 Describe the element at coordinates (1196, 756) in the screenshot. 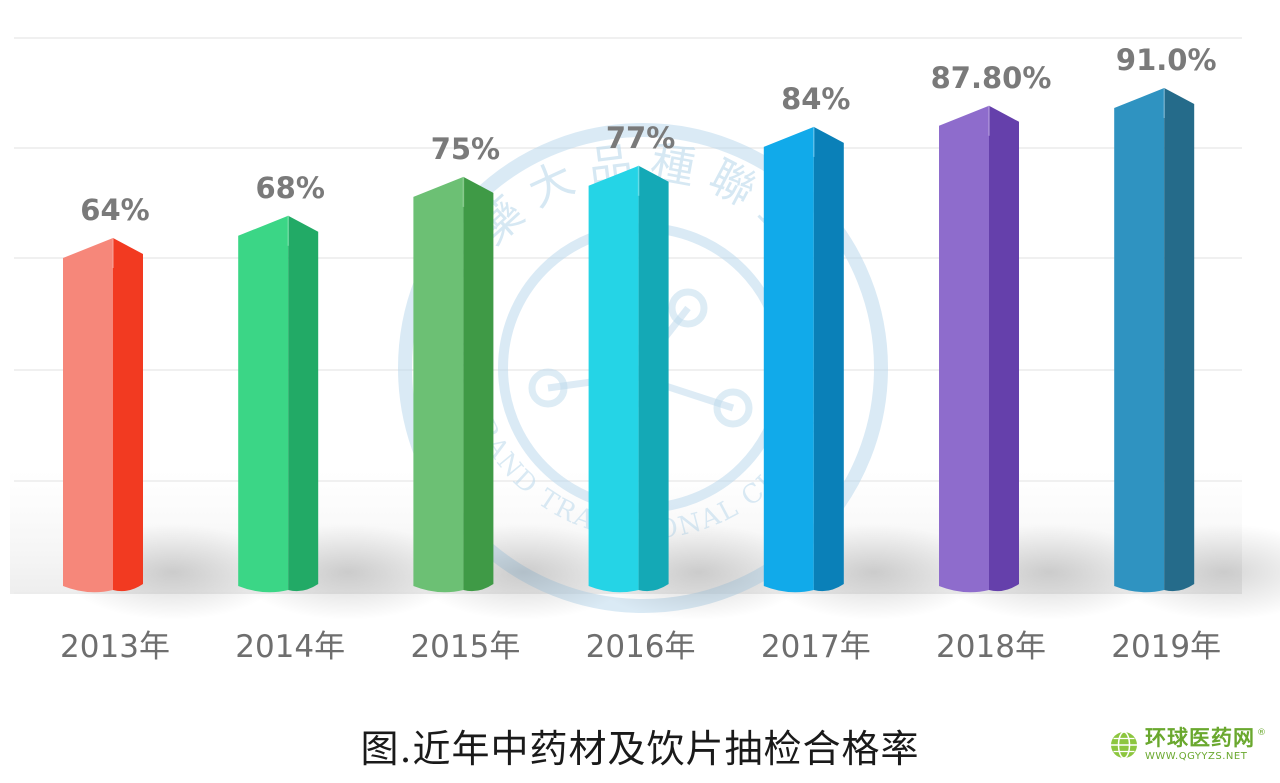

I see `brand-url: WWW.QGYYZS.NET` at that location.